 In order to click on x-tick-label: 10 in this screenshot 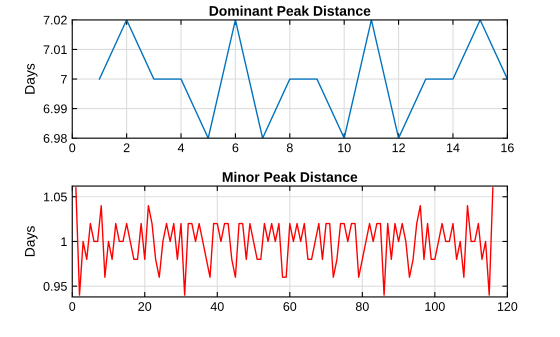, I will do `click(344, 147)`.